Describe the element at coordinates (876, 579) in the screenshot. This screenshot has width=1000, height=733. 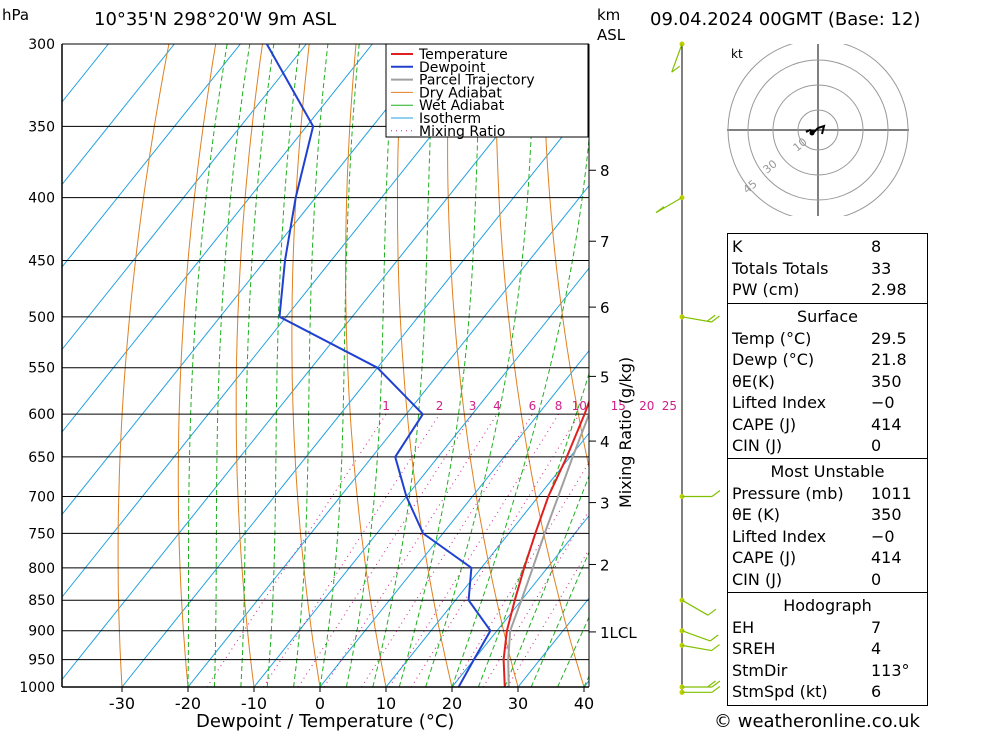
I see `index-value: 0` at that location.